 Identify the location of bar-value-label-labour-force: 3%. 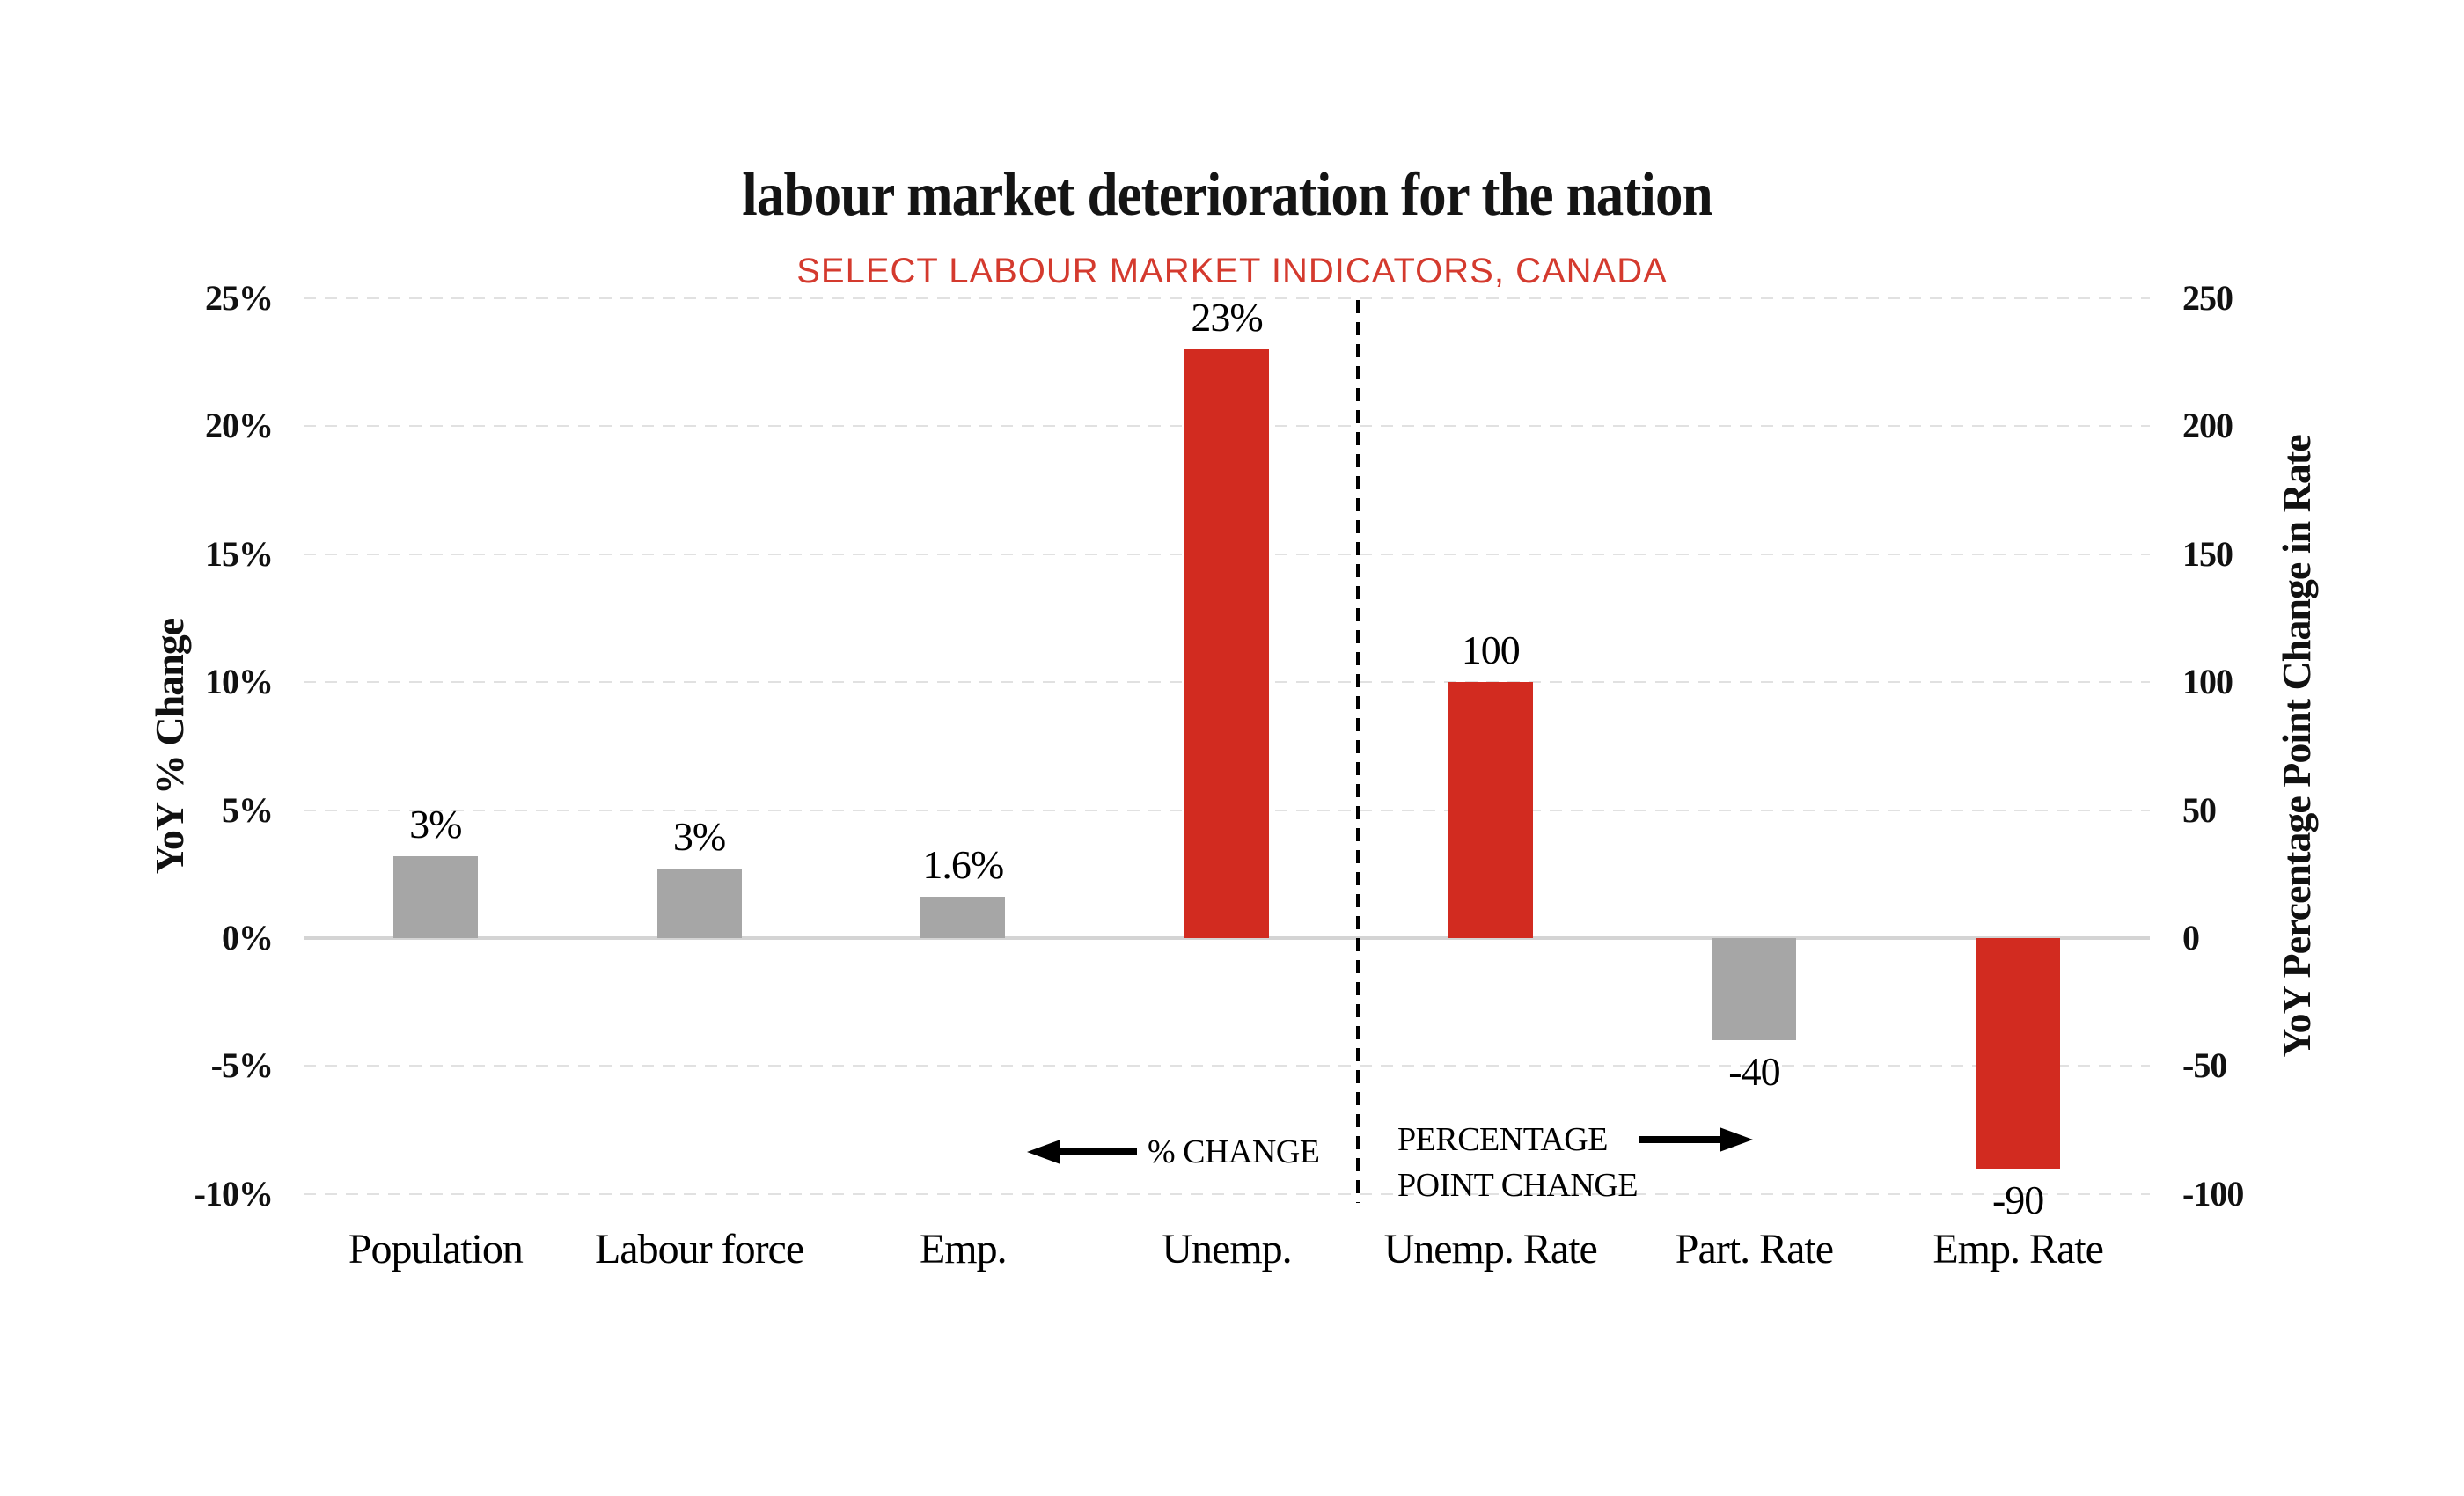
(699, 837).